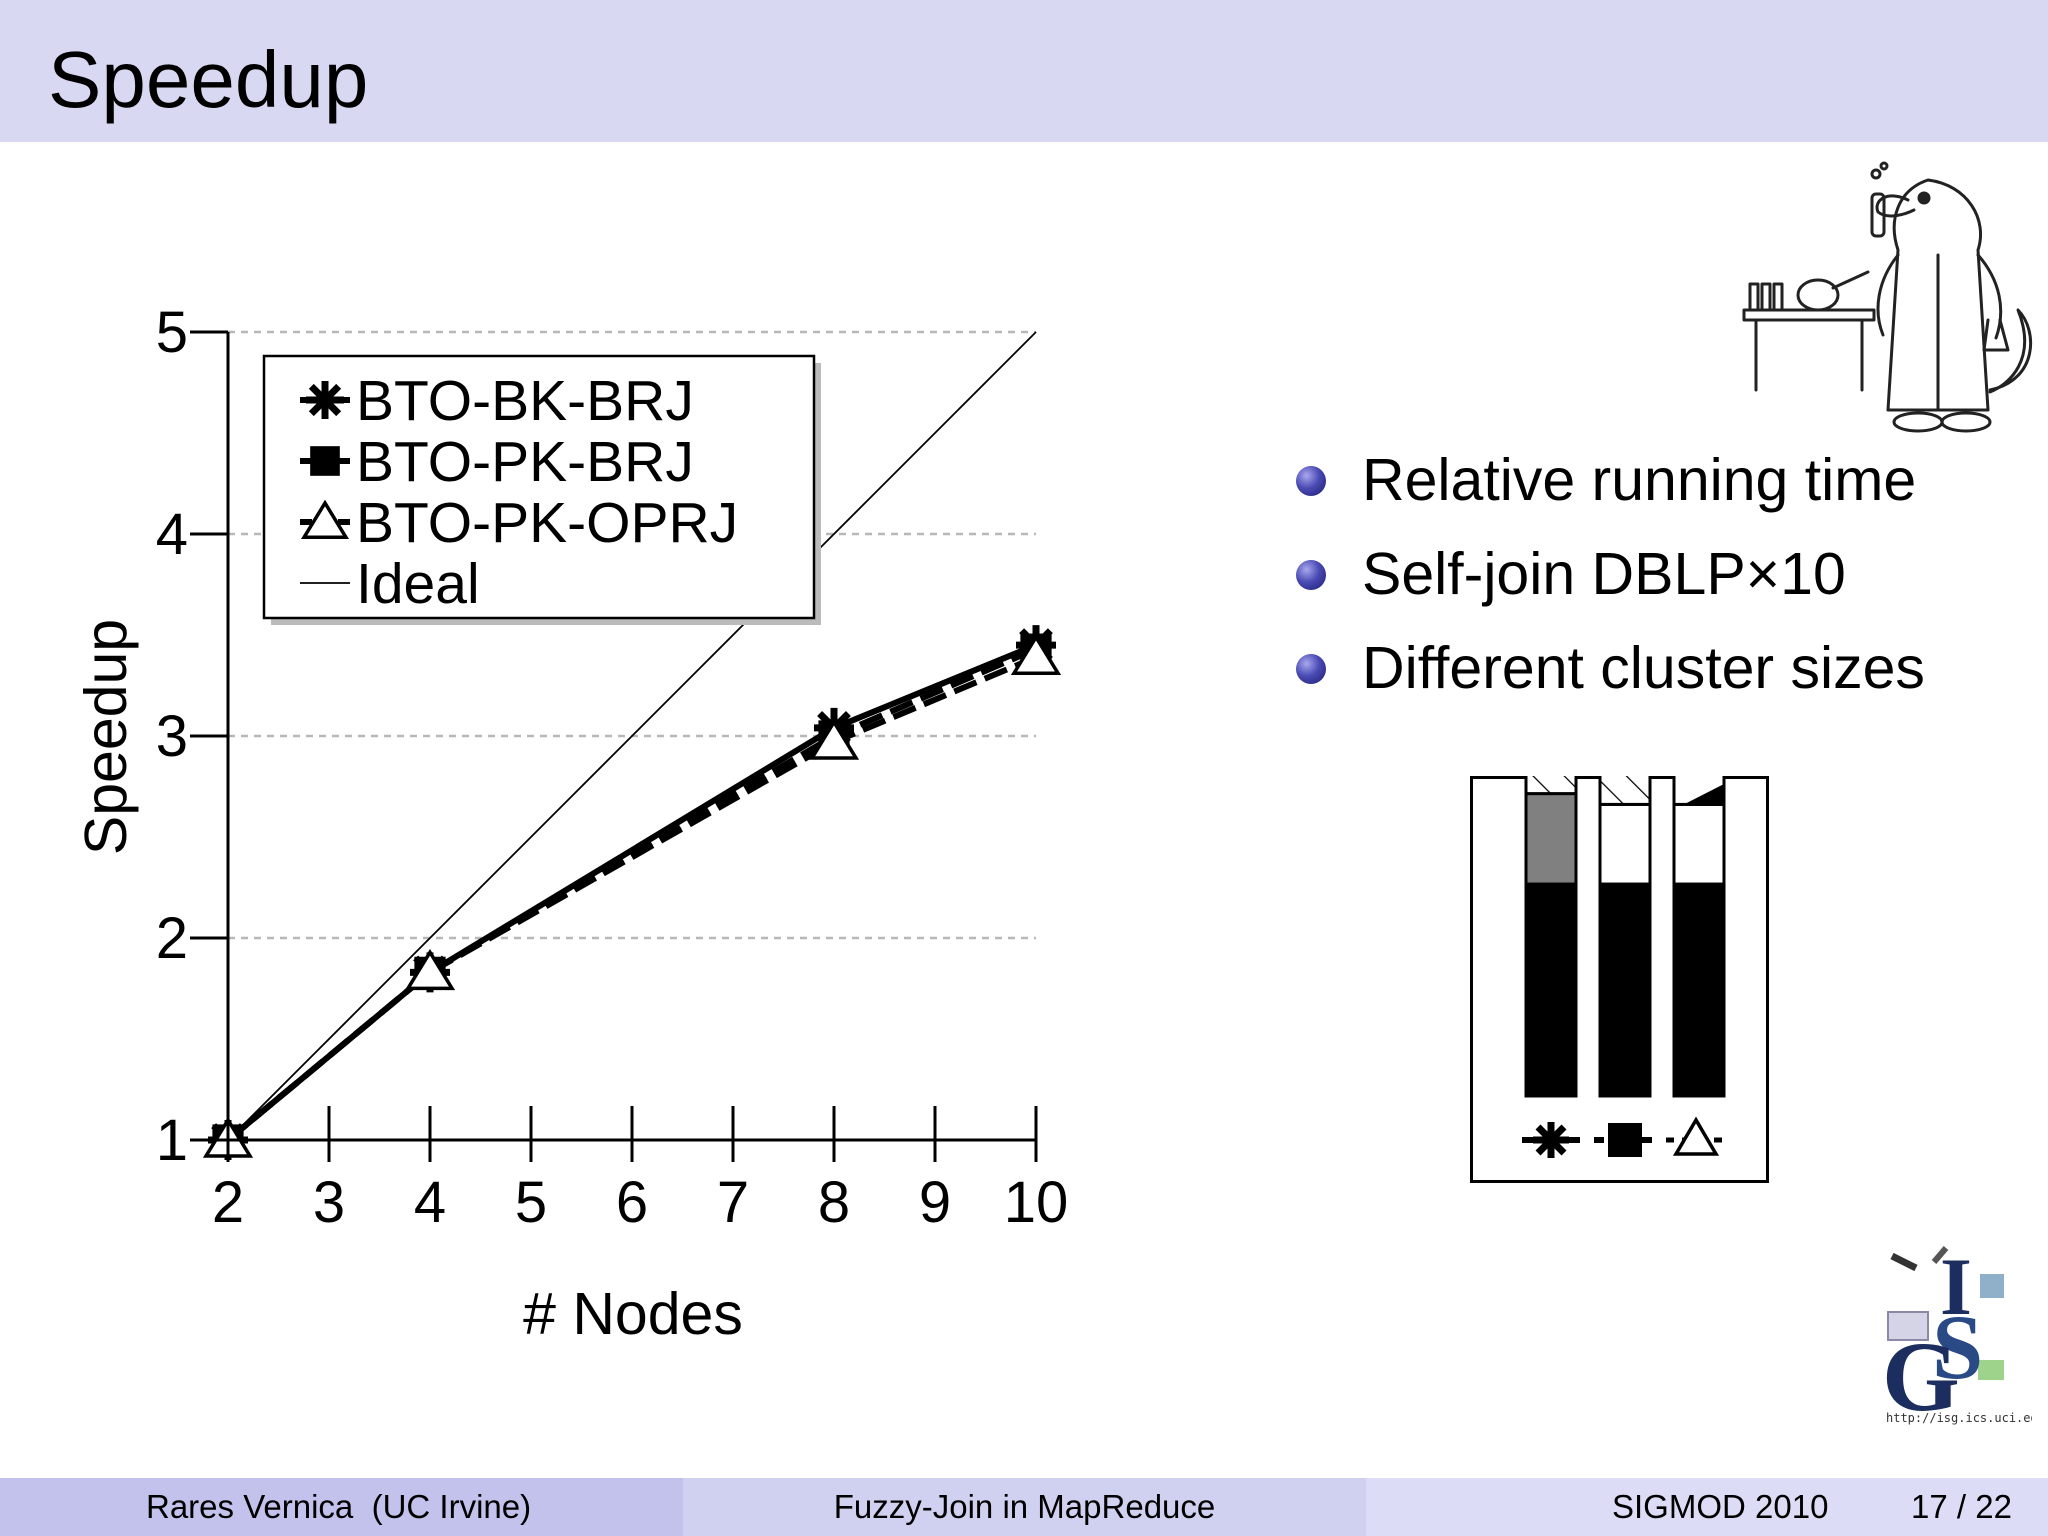 This screenshot has width=2048, height=1536. What do you see at coordinates (172, 736) in the screenshot?
I see `y-tick-label: 3` at bounding box center [172, 736].